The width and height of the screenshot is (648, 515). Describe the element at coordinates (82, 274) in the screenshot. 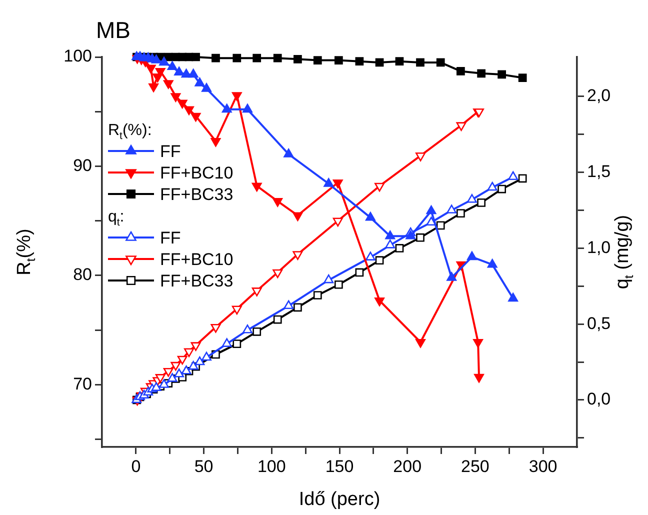

I see `y-tick-label: 80` at that location.